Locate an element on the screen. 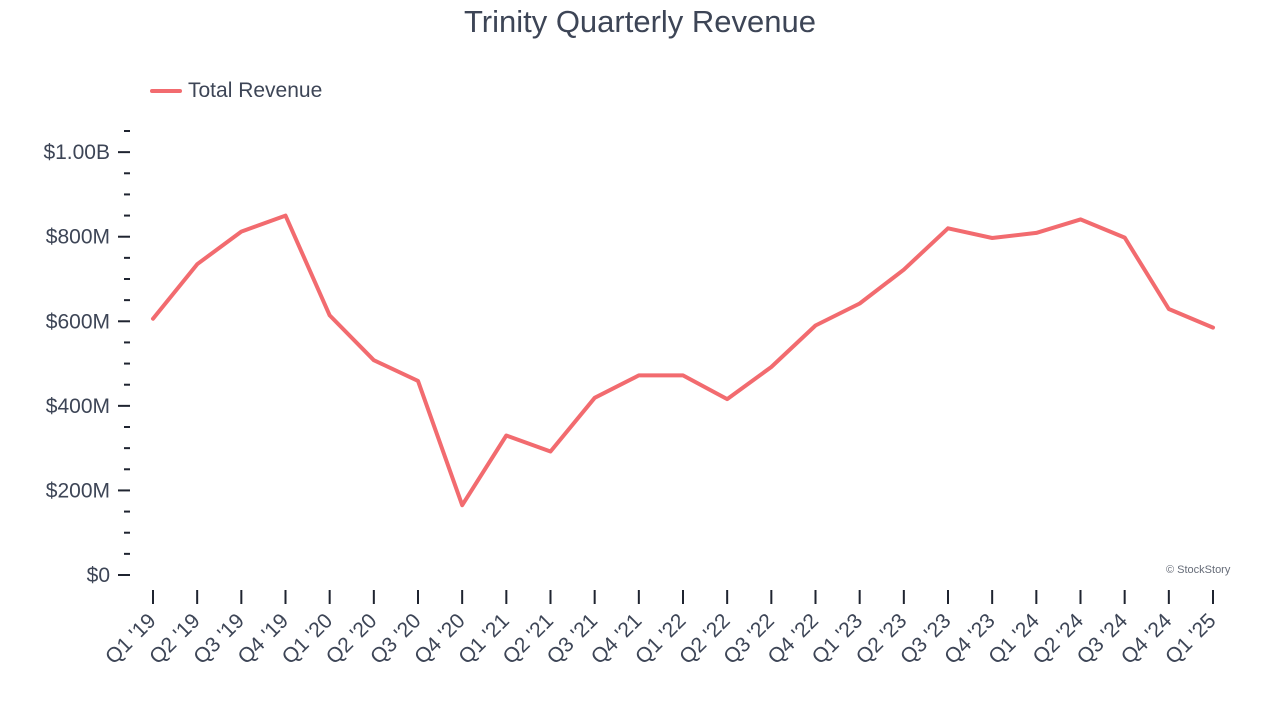 The height and width of the screenshot is (720, 1280). y-tick-label: $0 is located at coordinates (98, 575).